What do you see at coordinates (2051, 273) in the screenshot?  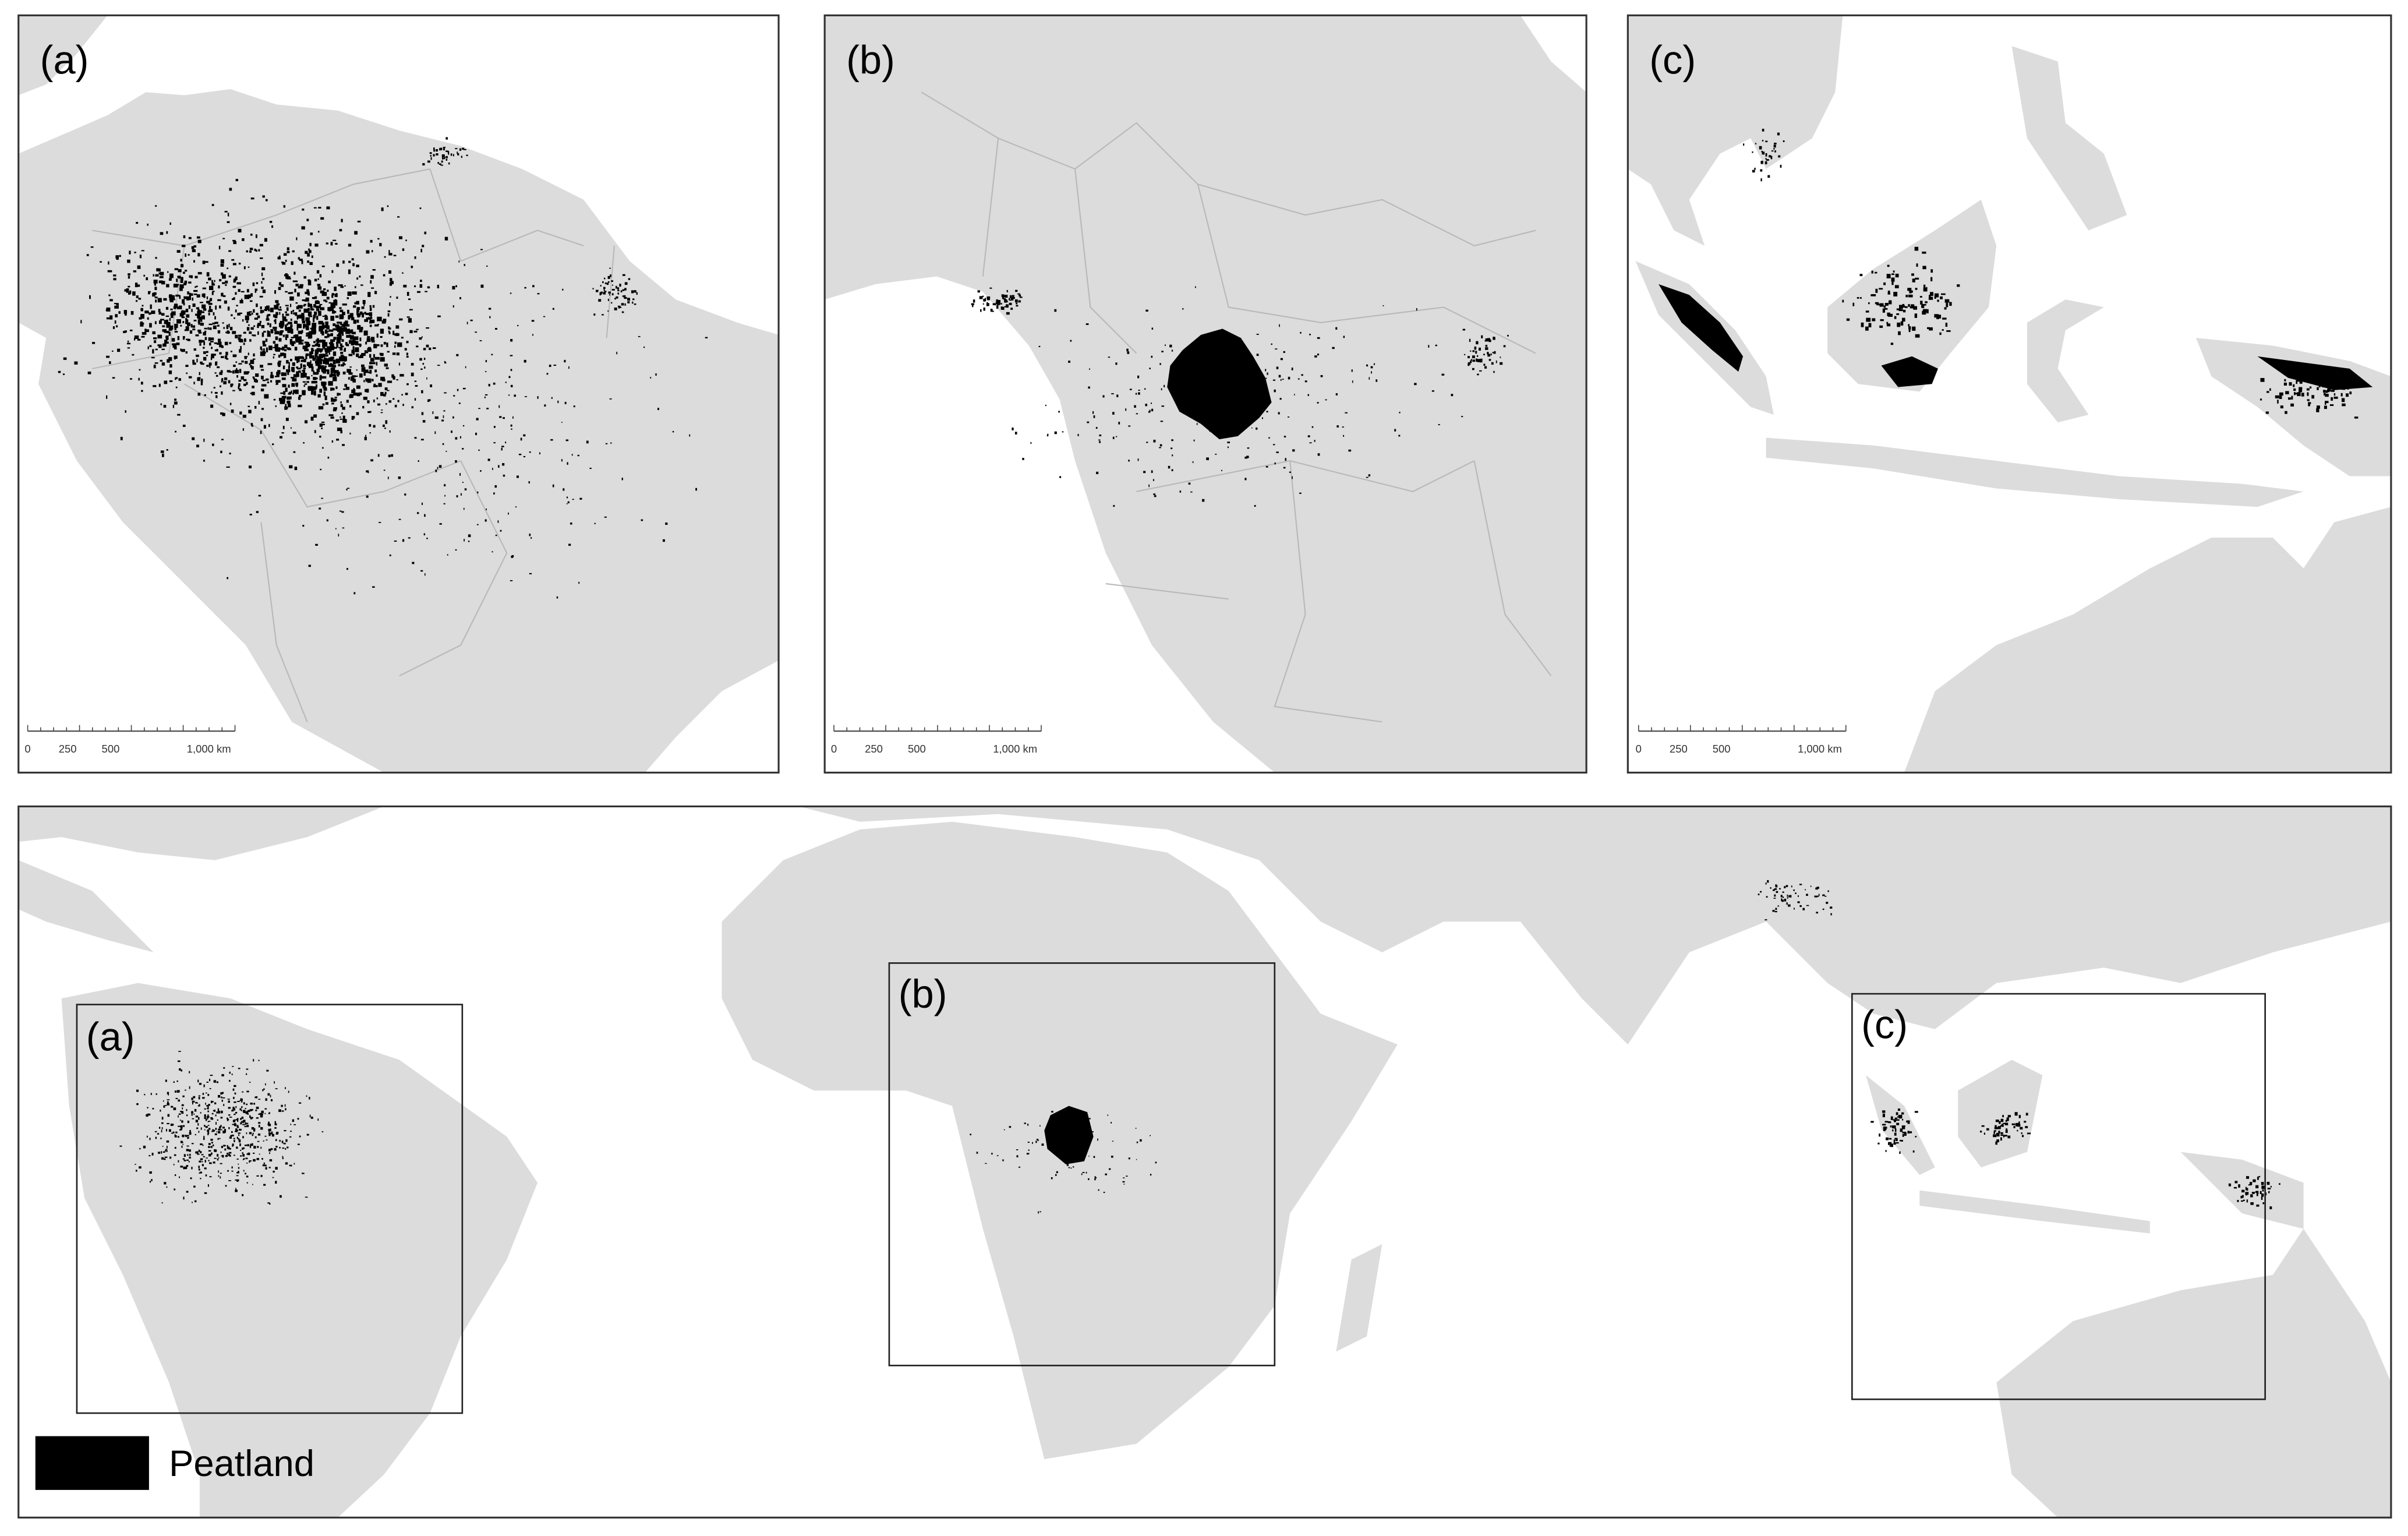 I see `peat-layer` at bounding box center [2051, 273].